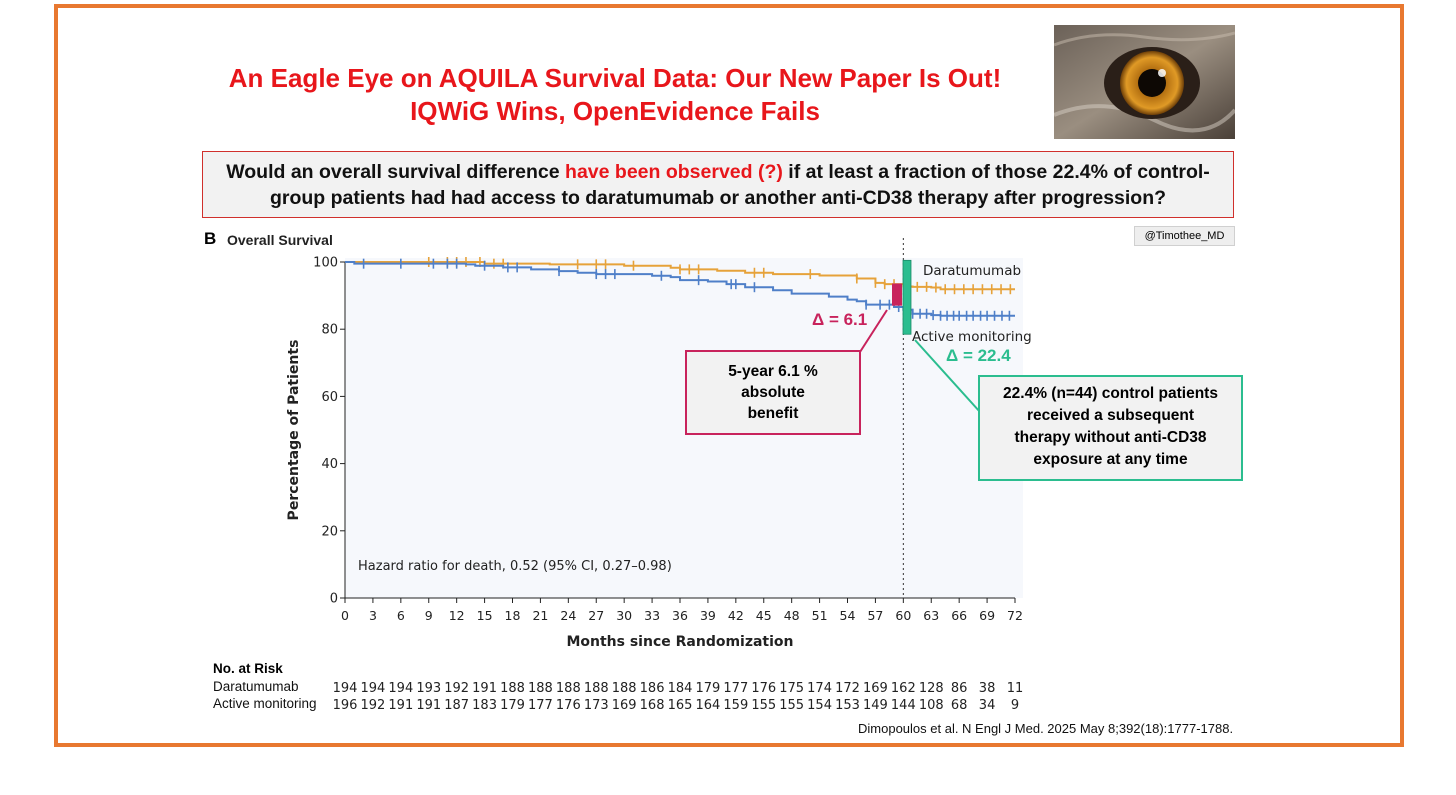 Image resolution: width=1456 pixels, height=795 pixels. What do you see at coordinates (1110, 393) in the screenshot?
I see `callout-line: 22.4% (n=44) control patients` at bounding box center [1110, 393].